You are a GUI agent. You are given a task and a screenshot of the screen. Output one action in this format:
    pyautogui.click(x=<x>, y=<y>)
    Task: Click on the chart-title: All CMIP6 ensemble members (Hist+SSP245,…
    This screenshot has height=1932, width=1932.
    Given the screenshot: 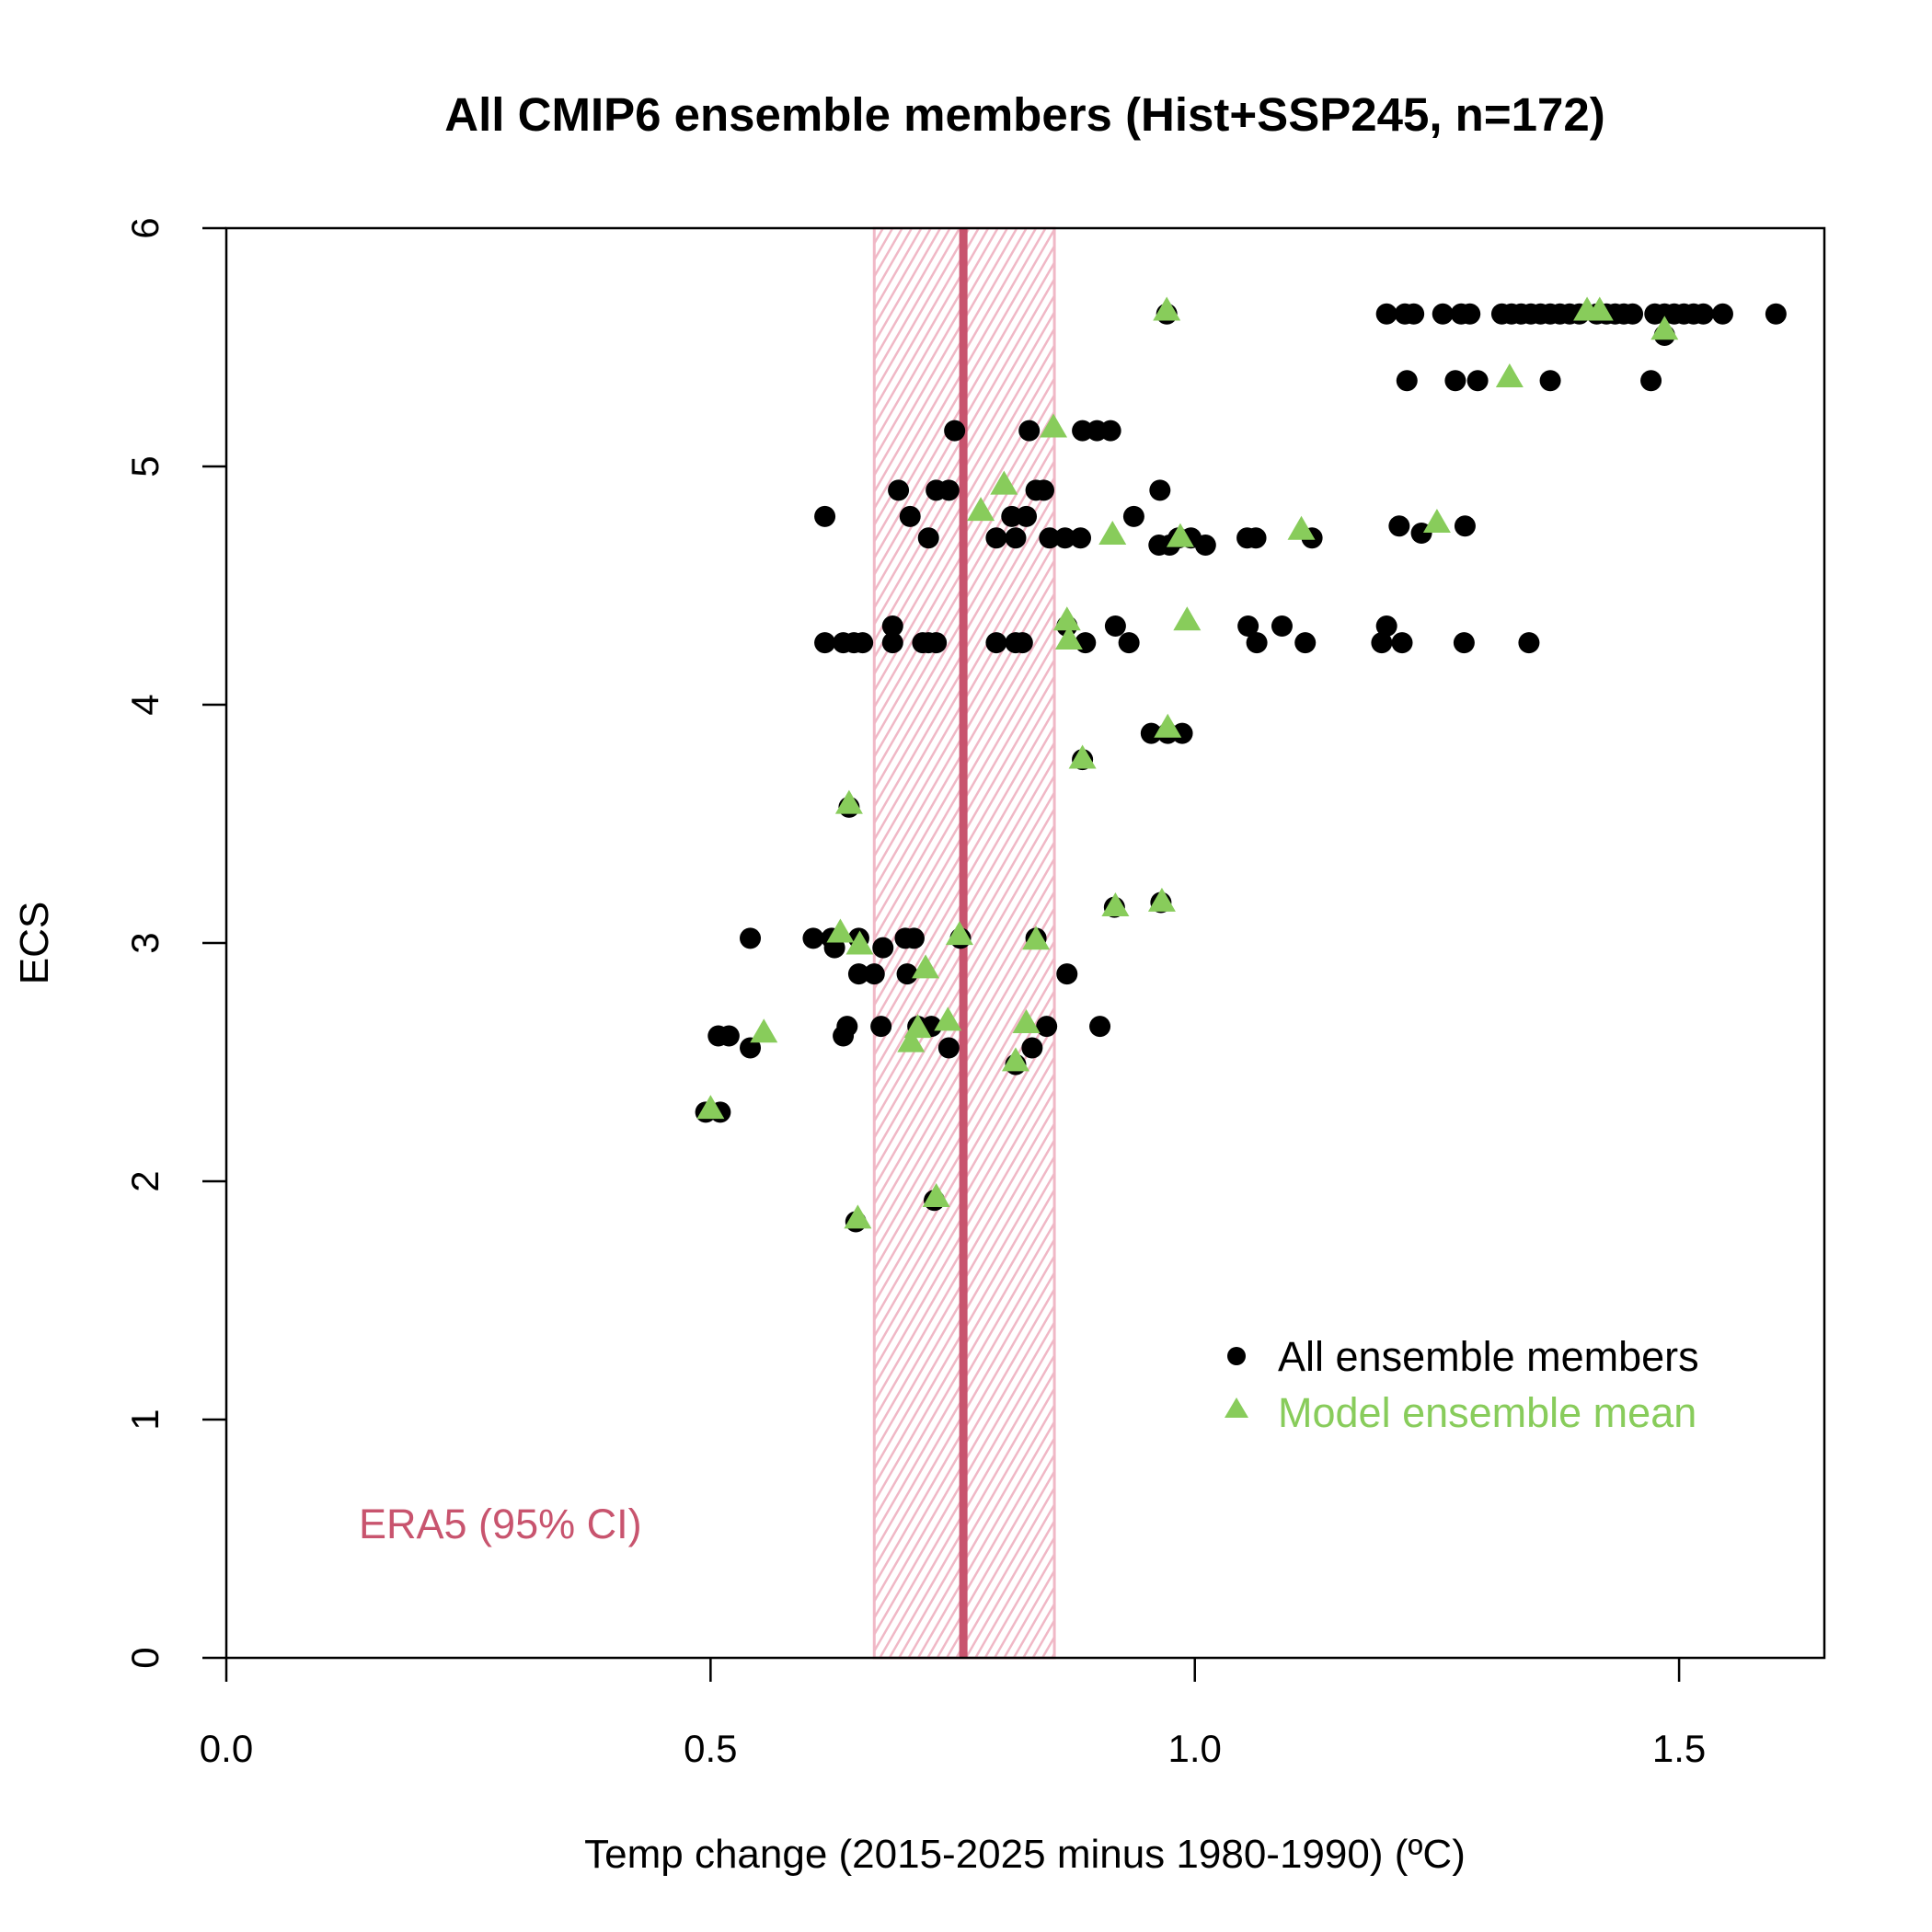 What is the action you would take?
    pyautogui.click(x=1024, y=114)
    